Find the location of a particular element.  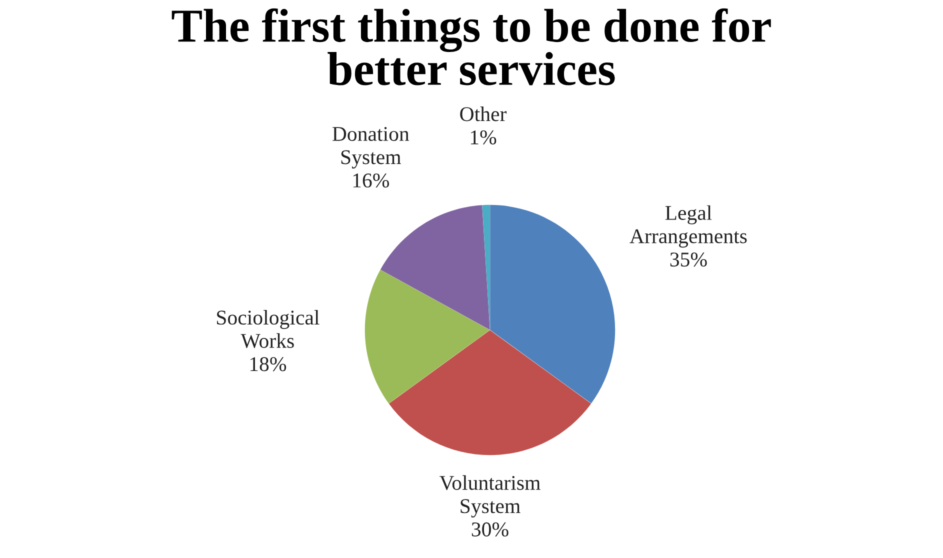

slice-label: Voluntarism System is located at coordinates (489, 496).